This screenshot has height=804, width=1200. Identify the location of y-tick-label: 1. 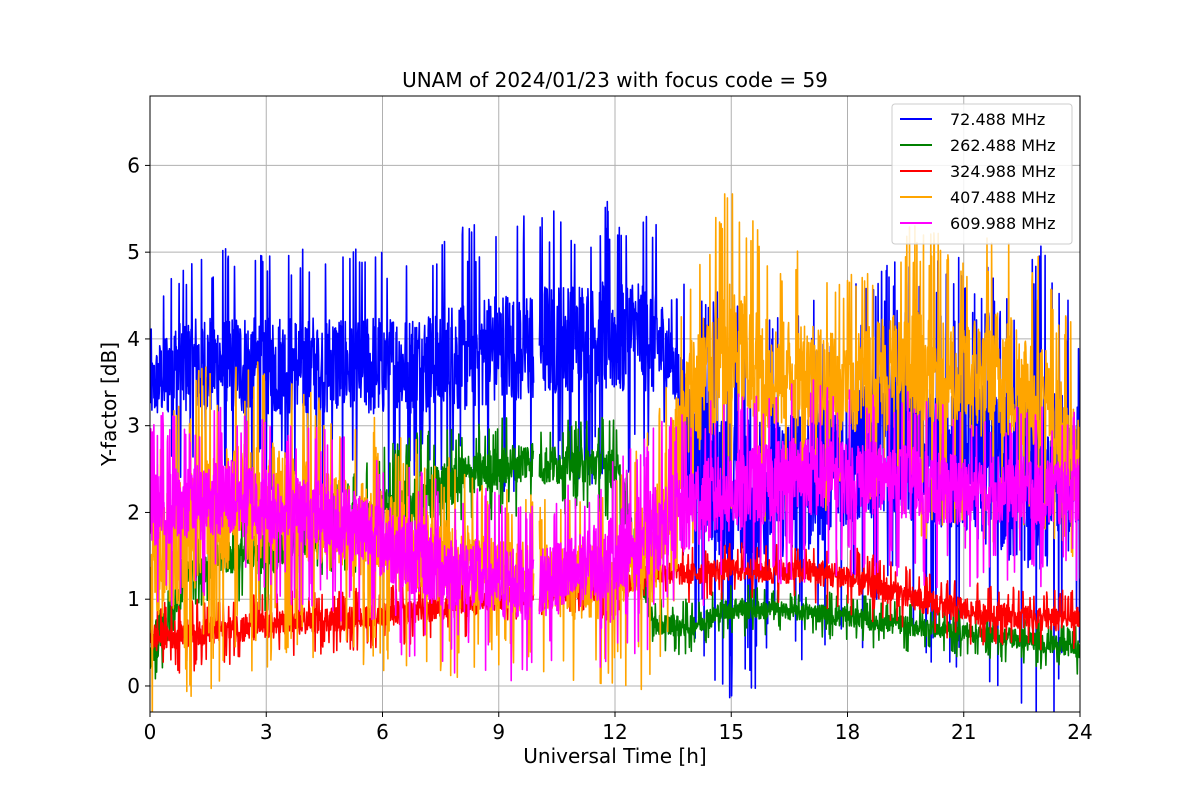
(133, 599).